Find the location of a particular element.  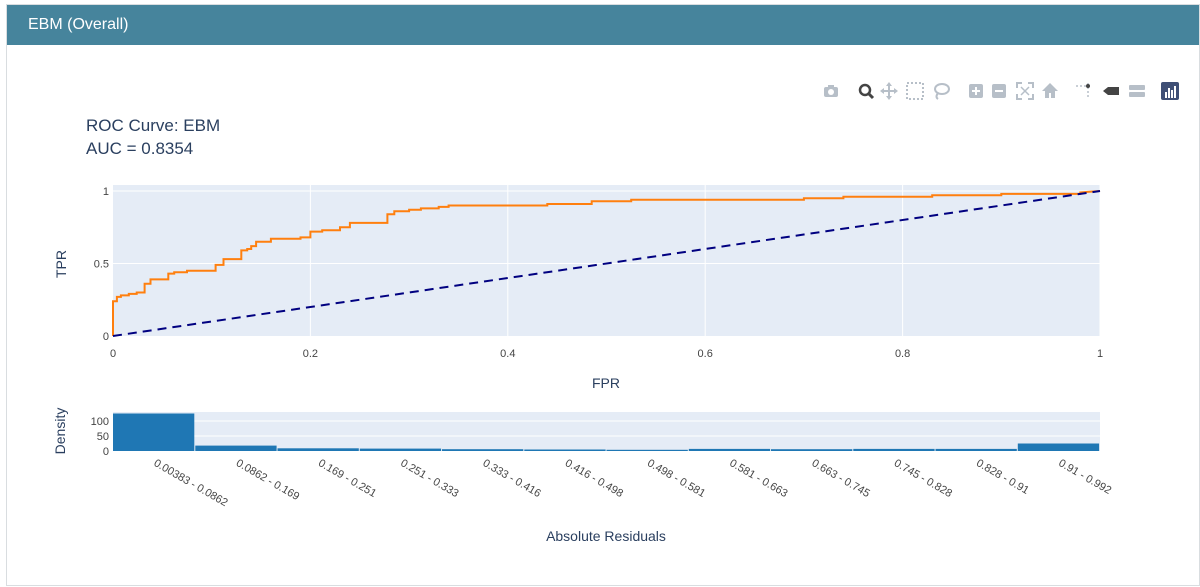

hist-x-tick-label: 0.91 - 0.992 is located at coordinates (1084, 477).